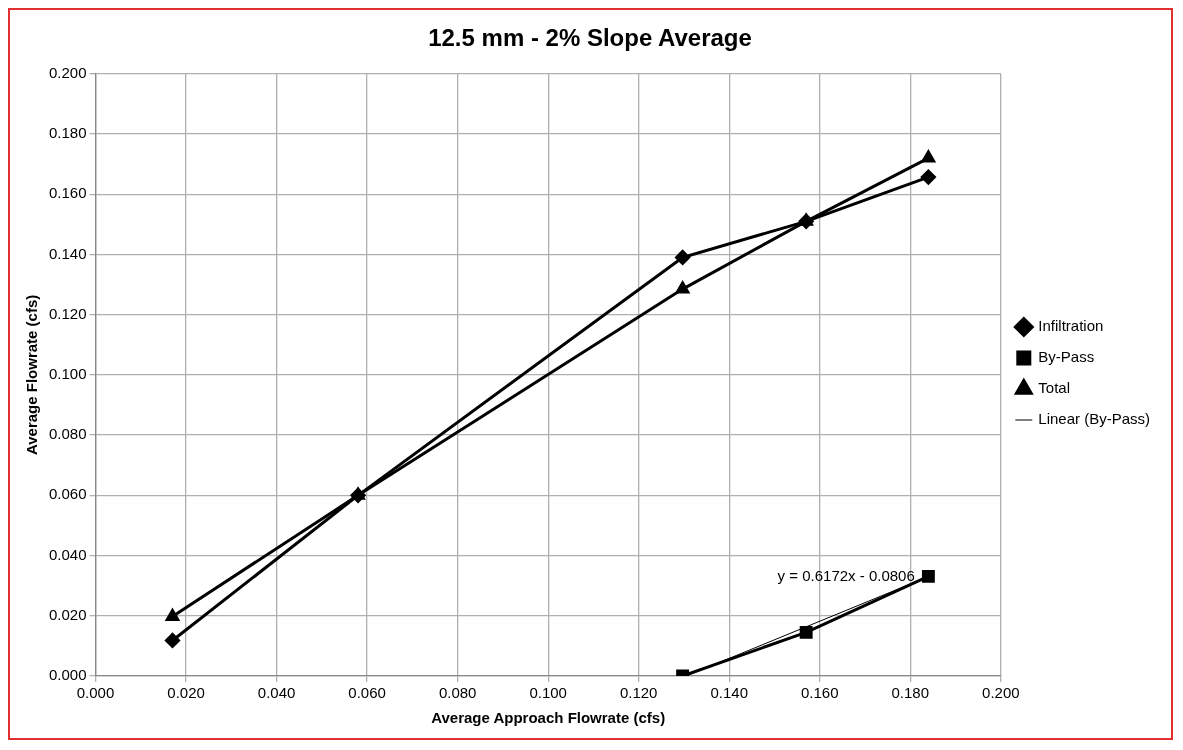  What do you see at coordinates (1001, 693) in the screenshot?
I see `x-tick-label: 0.200` at bounding box center [1001, 693].